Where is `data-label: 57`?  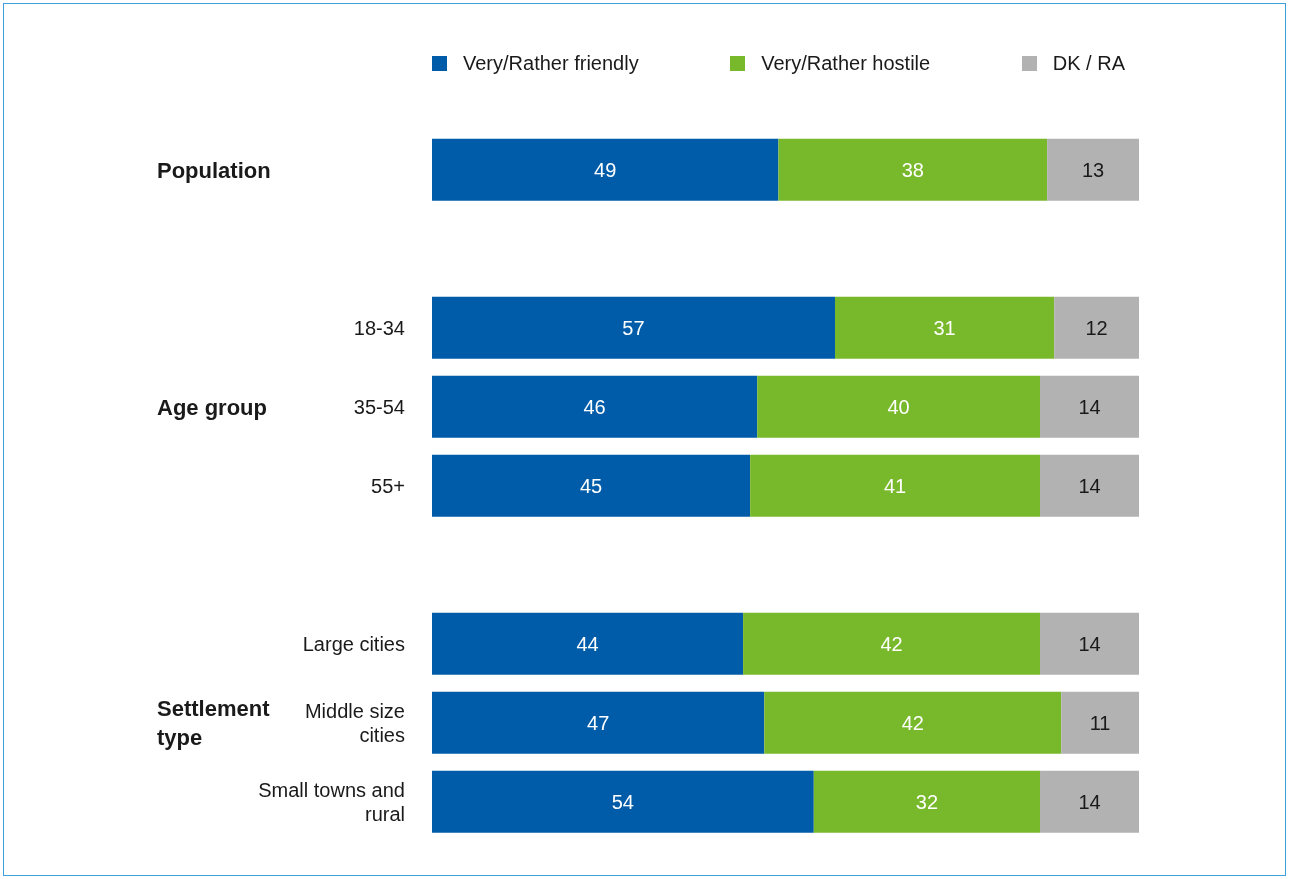 data-label: 57 is located at coordinates (633, 327).